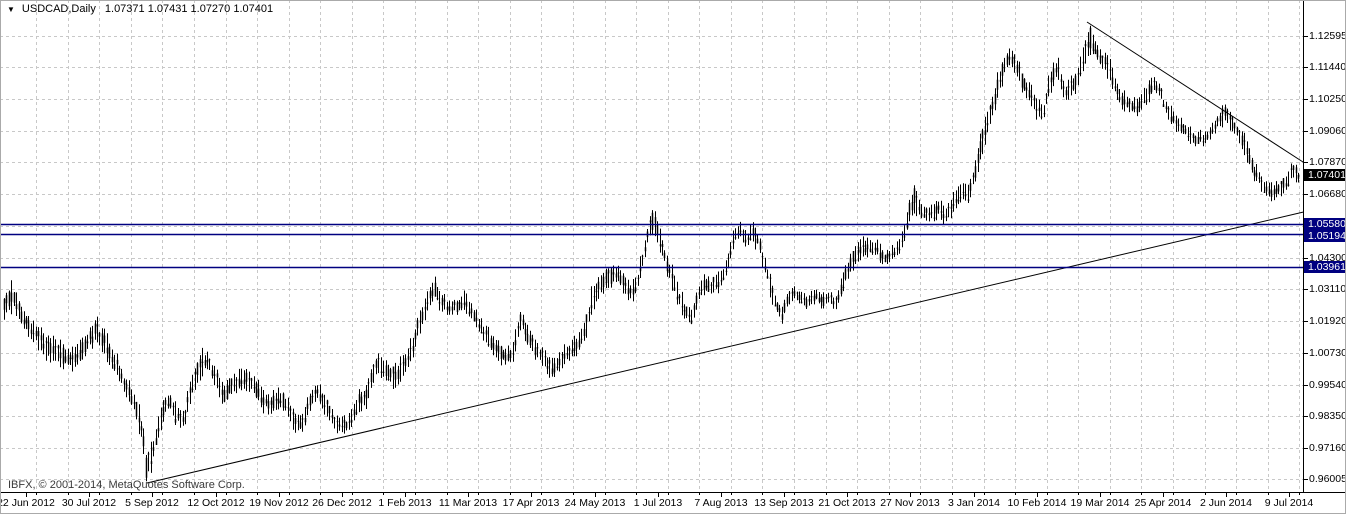 This screenshot has width=1346, height=514. Describe the element at coordinates (1289, 503) in the screenshot. I see `time-axis-label: 9 Jul 2014` at that location.